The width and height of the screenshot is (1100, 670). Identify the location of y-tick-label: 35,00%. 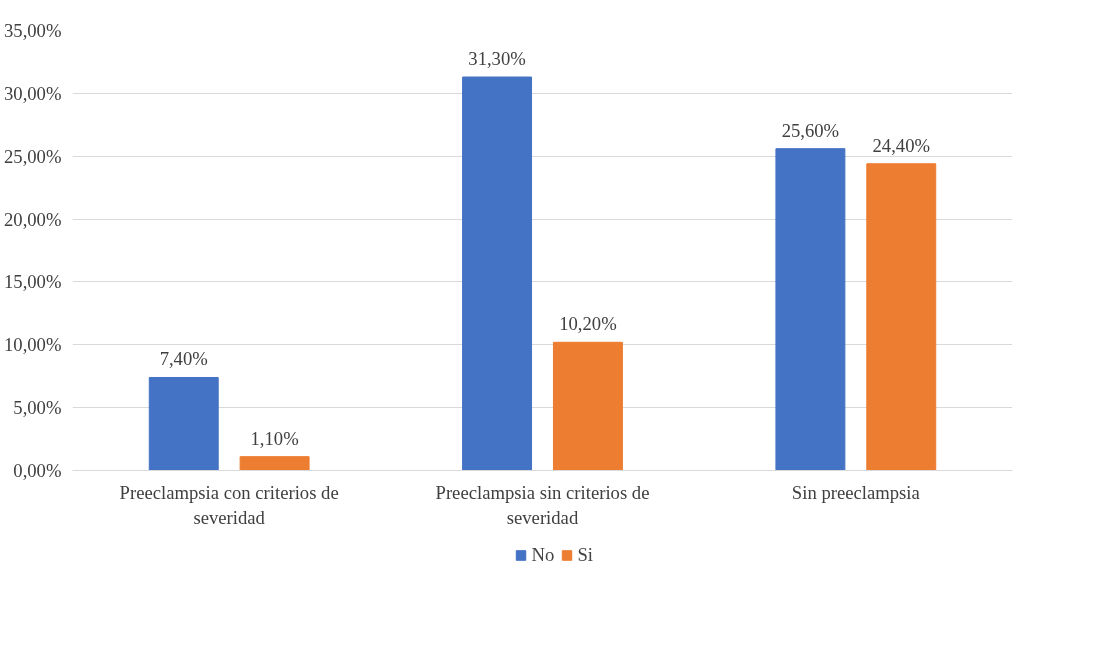
(32, 30).